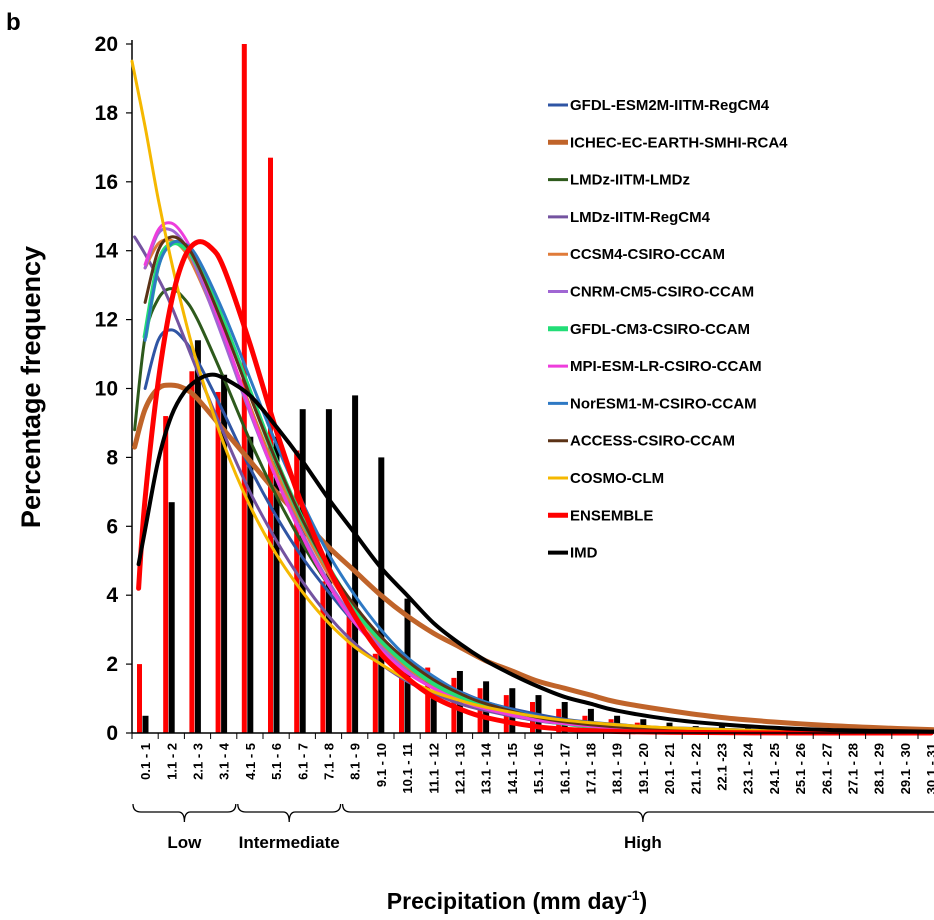 This screenshot has width=934, height=920. I want to click on legend-entry: ACCESS-CSIRO-CCAM, so click(652, 441).